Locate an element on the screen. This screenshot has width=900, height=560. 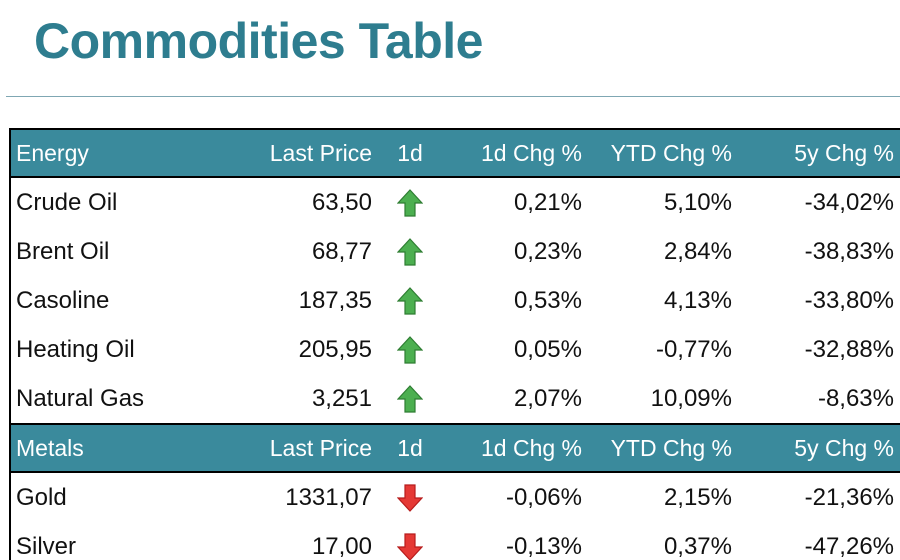
last-price: 68,77 is located at coordinates (341, 251).